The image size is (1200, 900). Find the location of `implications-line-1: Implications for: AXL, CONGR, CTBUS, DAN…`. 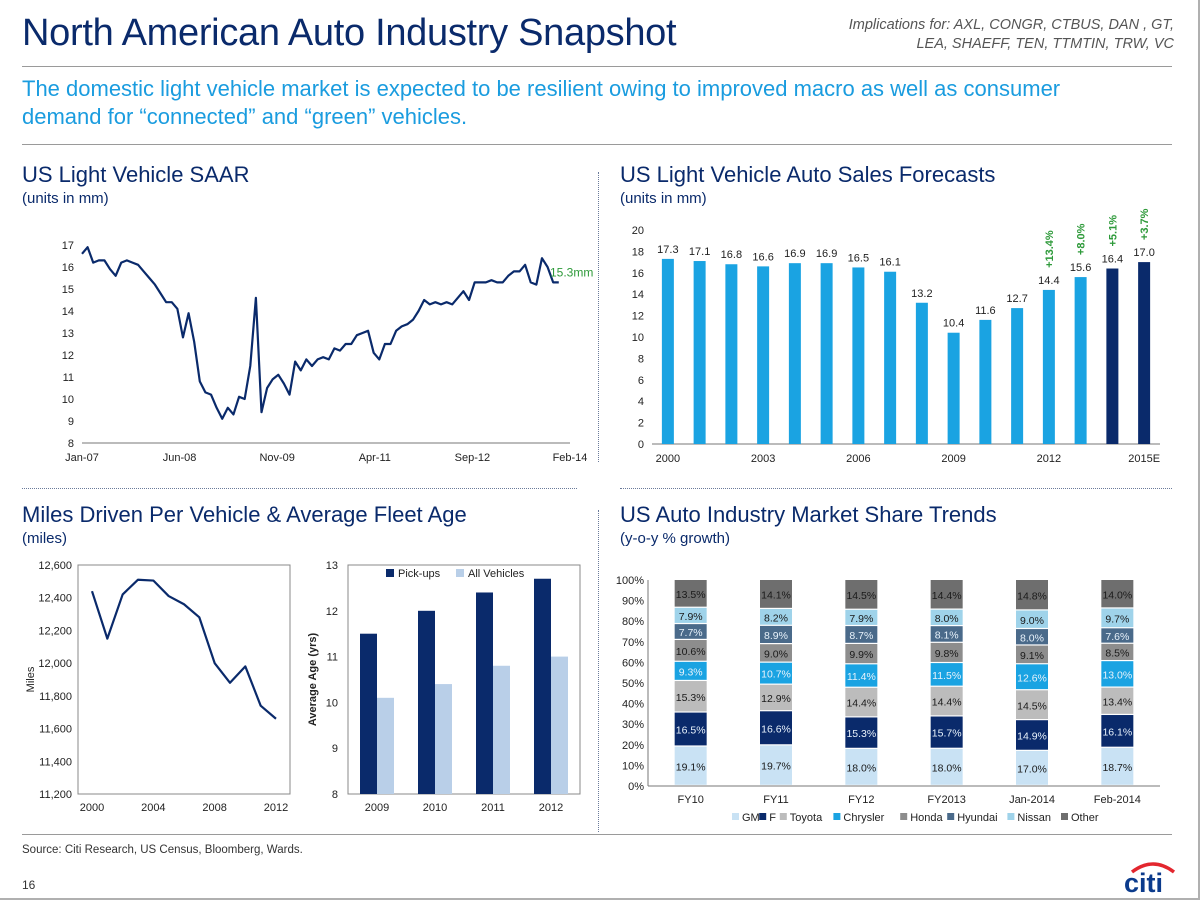

implications-line-1: Implications for: AXL, CONGR, CTBUS, DAN… is located at coordinates (1011, 25).